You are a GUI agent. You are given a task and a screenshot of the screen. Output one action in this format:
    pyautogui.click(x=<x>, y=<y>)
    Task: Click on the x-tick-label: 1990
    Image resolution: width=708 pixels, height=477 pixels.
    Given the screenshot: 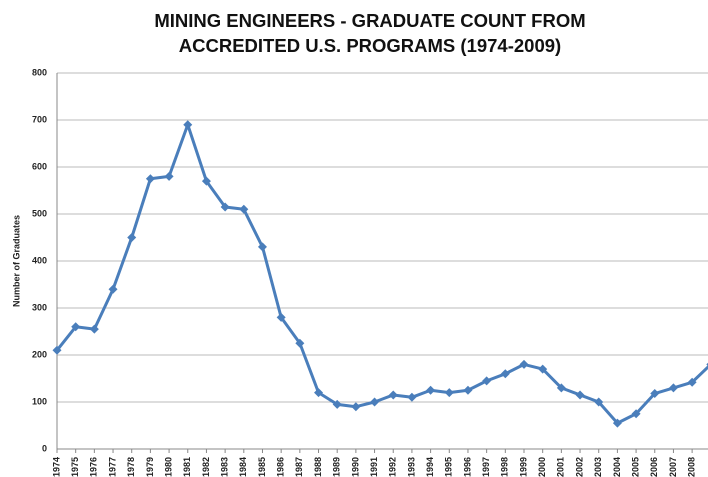 What is the action you would take?
    pyautogui.click(x=355, y=467)
    